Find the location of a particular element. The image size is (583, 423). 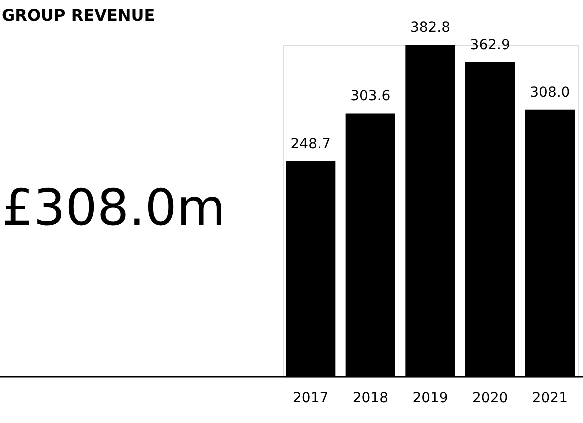

text: £308.0m is located at coordinates (114, 208).